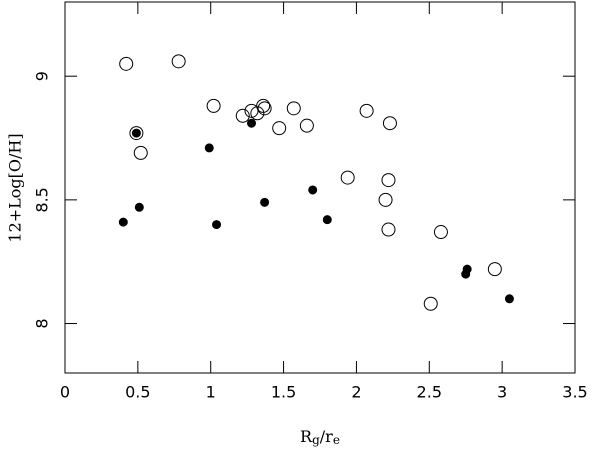 This screenshot has height=454, width=593. What do you see at coordinates (306, 436) in the screenshot?
I see `x-axis-label-part: R` at bounding box center [306, 436].